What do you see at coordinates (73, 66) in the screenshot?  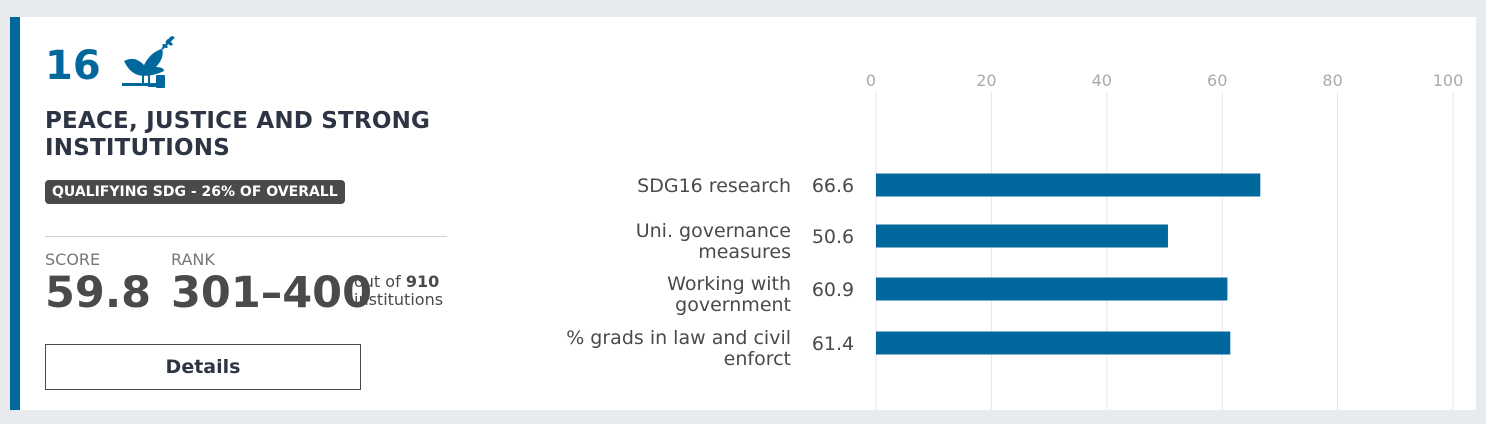 I see `sdg-number: 16` at bounding box center [73, 66].